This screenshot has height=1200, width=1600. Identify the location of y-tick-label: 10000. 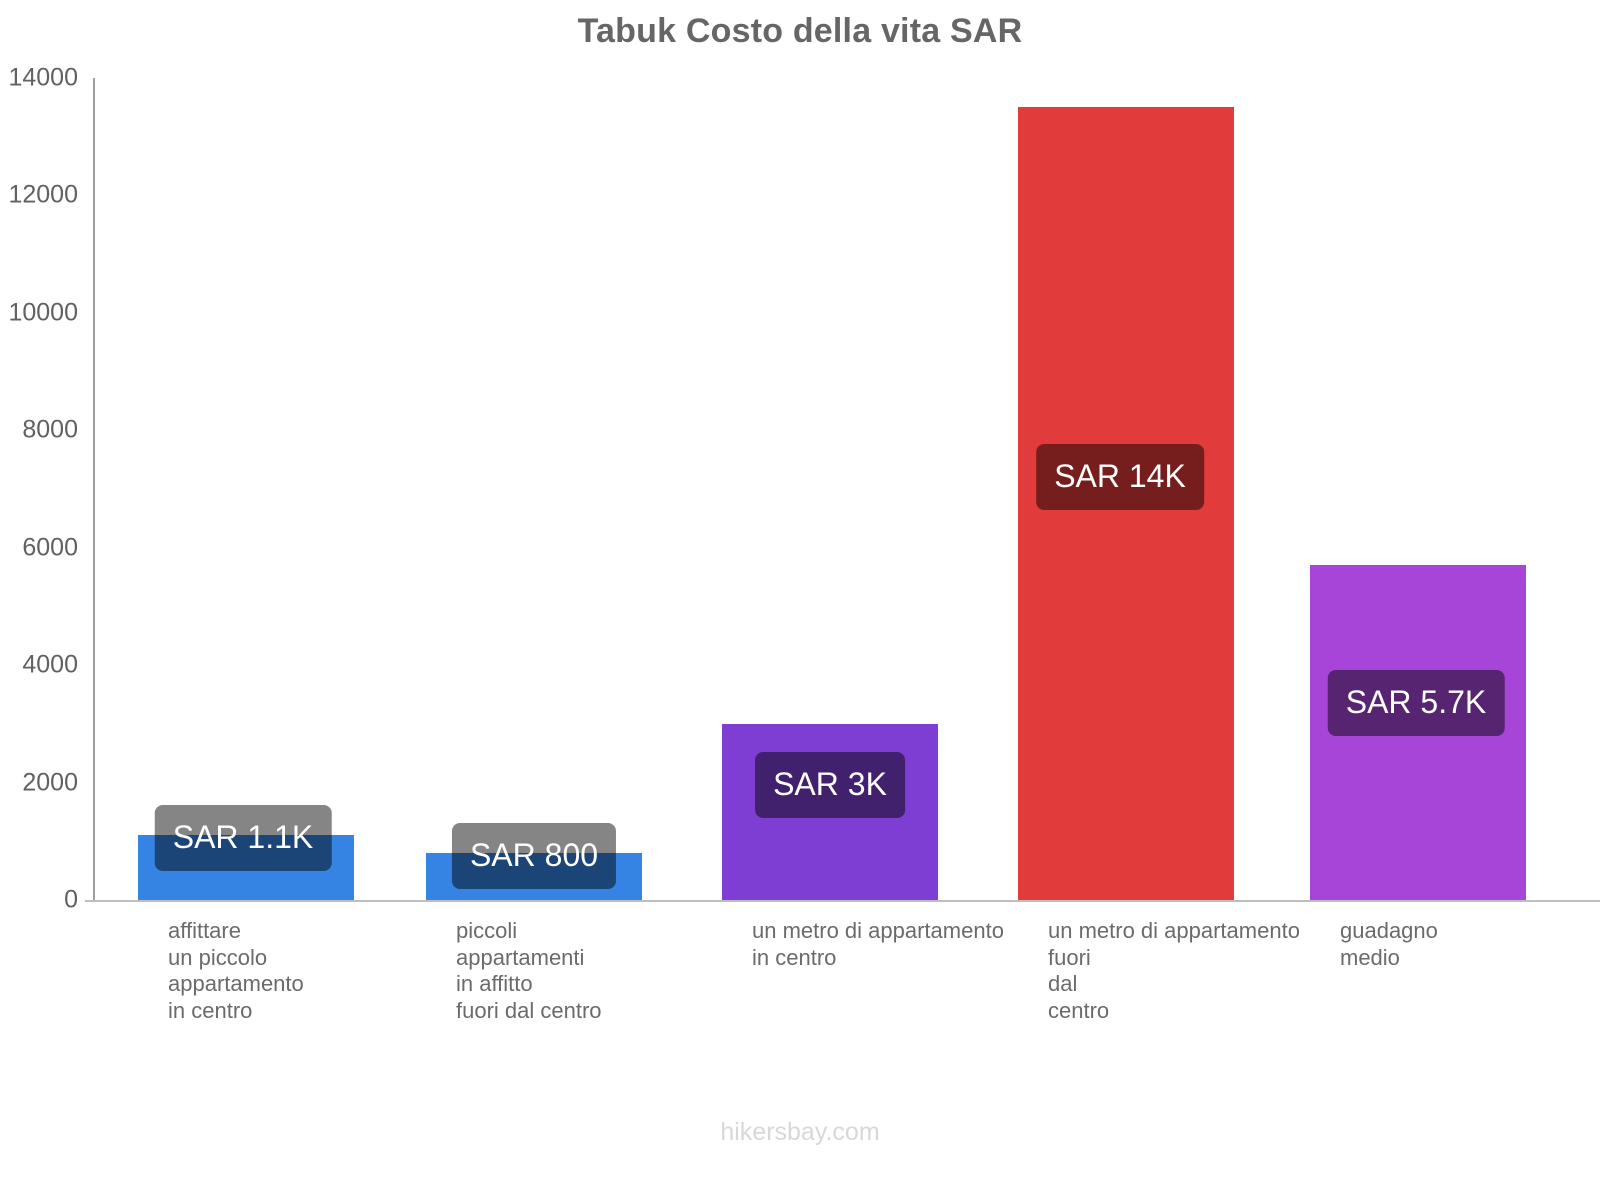
(43, 312).